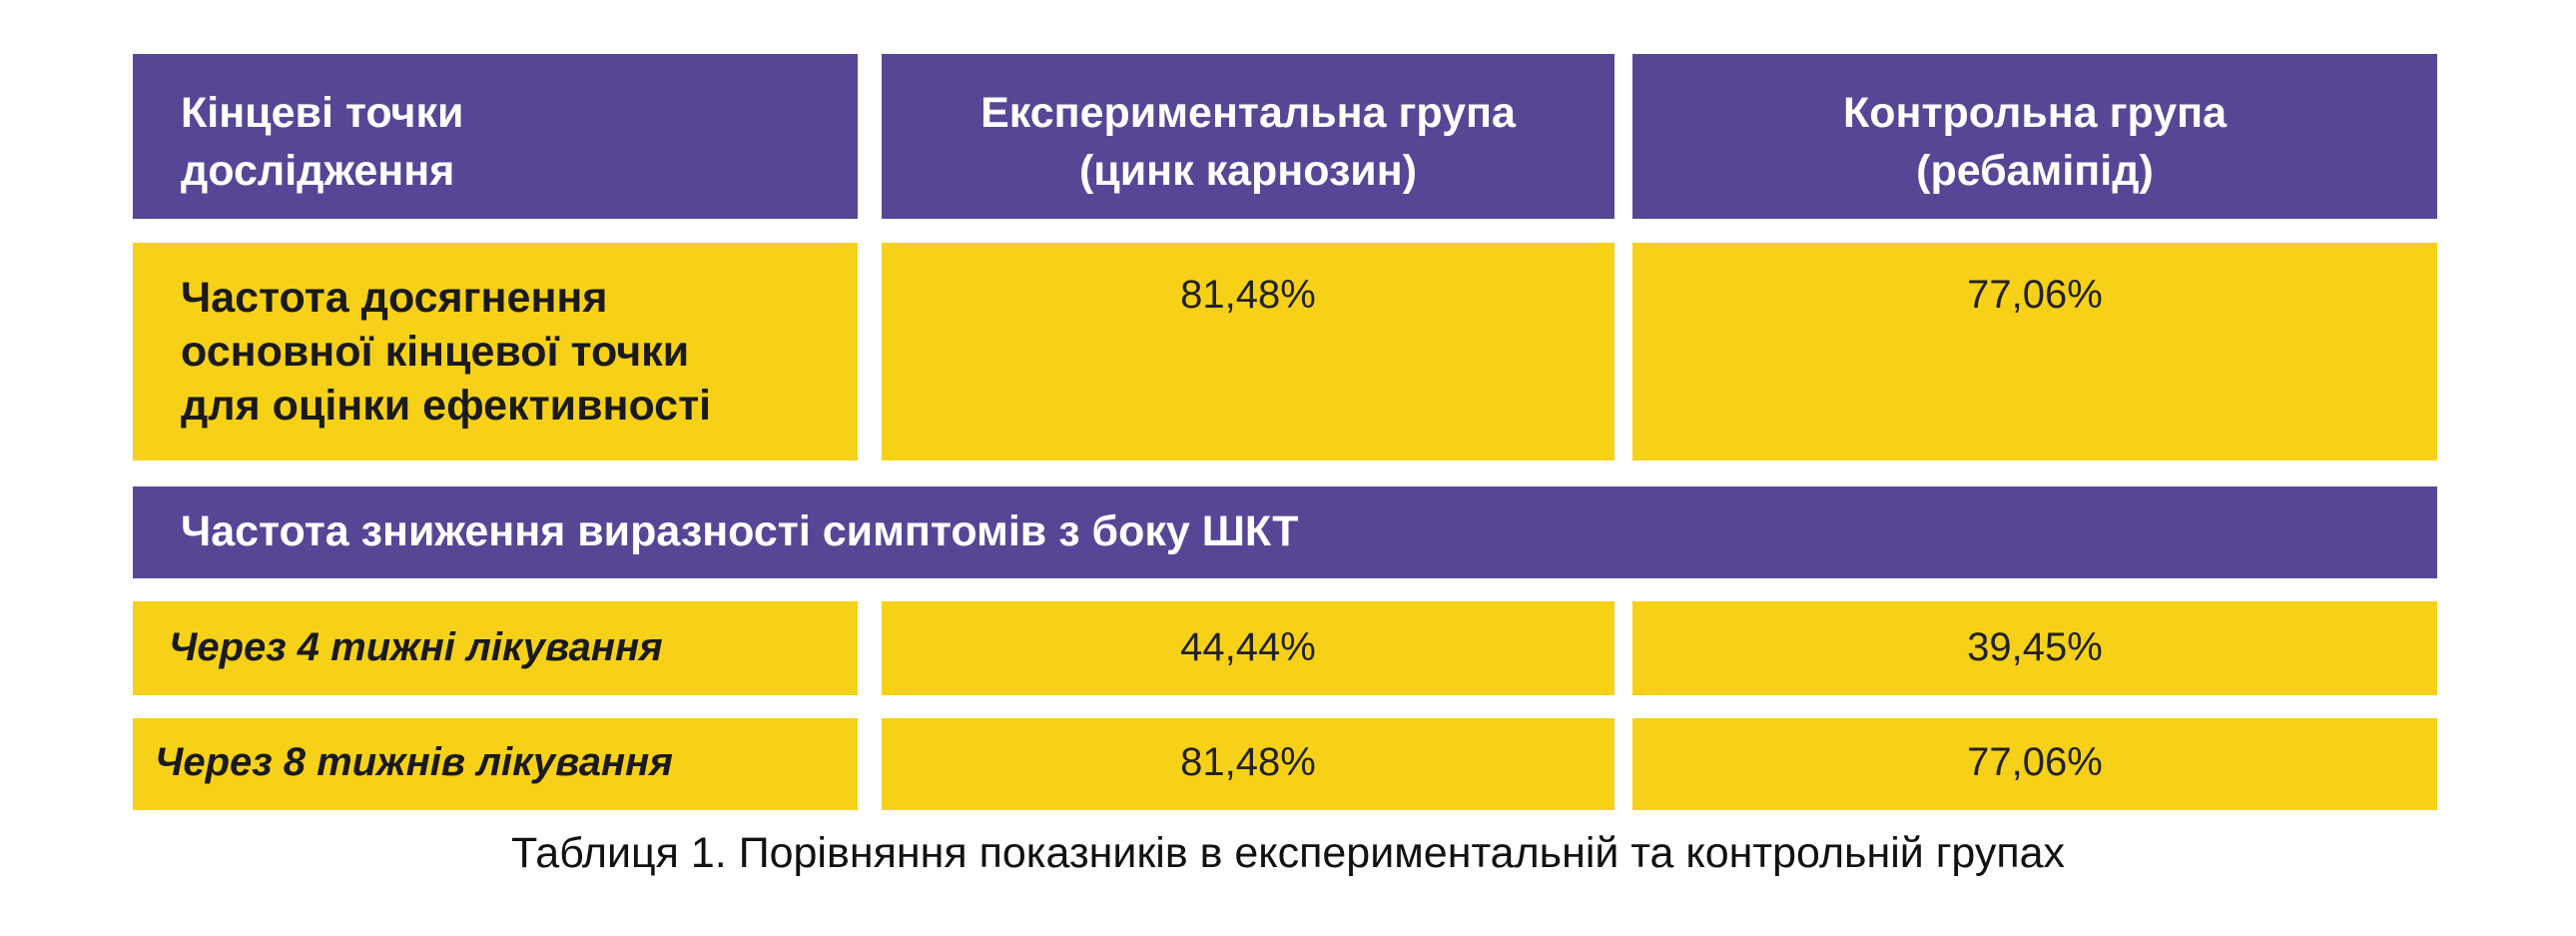  What do you see at coordinates (446, 406) in the screenshot?
I see `label-line: для оцінки ефективності` at bounding box center [446, 406].